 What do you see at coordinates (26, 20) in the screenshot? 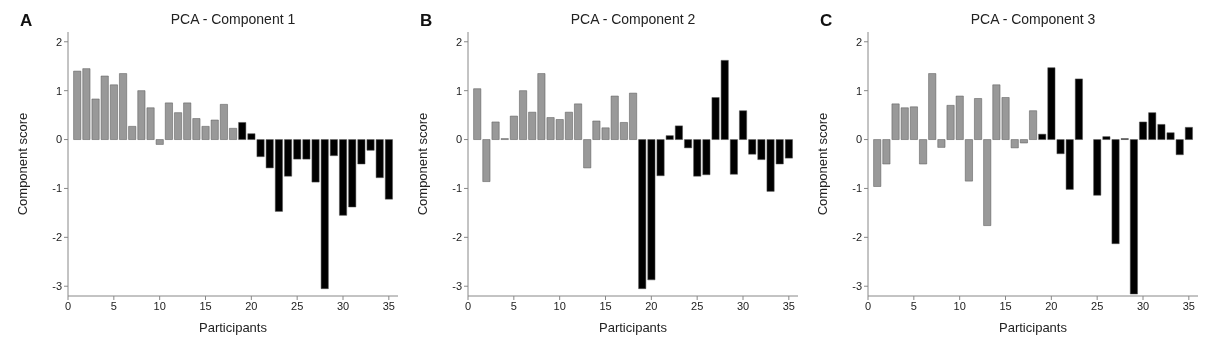
I see `text: A` at bounding box center [26, 20].